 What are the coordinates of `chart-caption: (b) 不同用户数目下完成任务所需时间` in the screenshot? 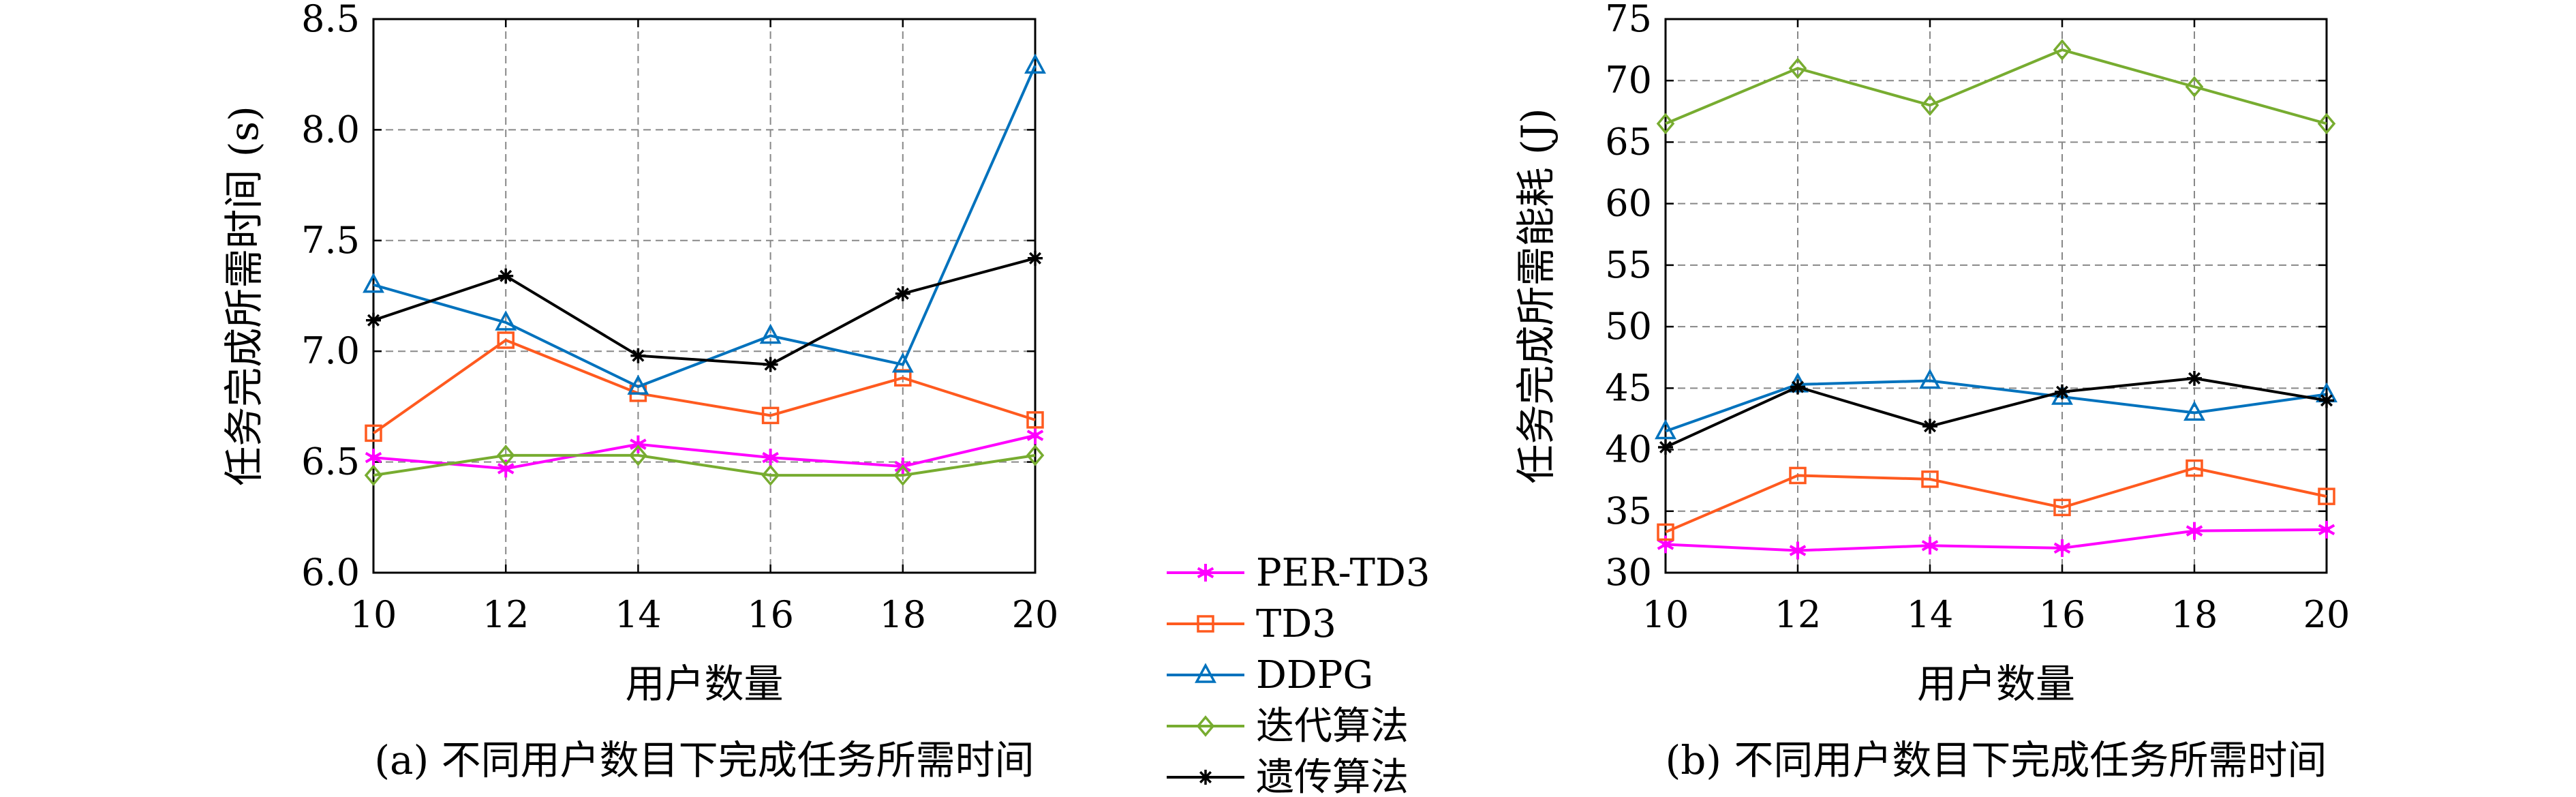 It's located at (1996, 760).